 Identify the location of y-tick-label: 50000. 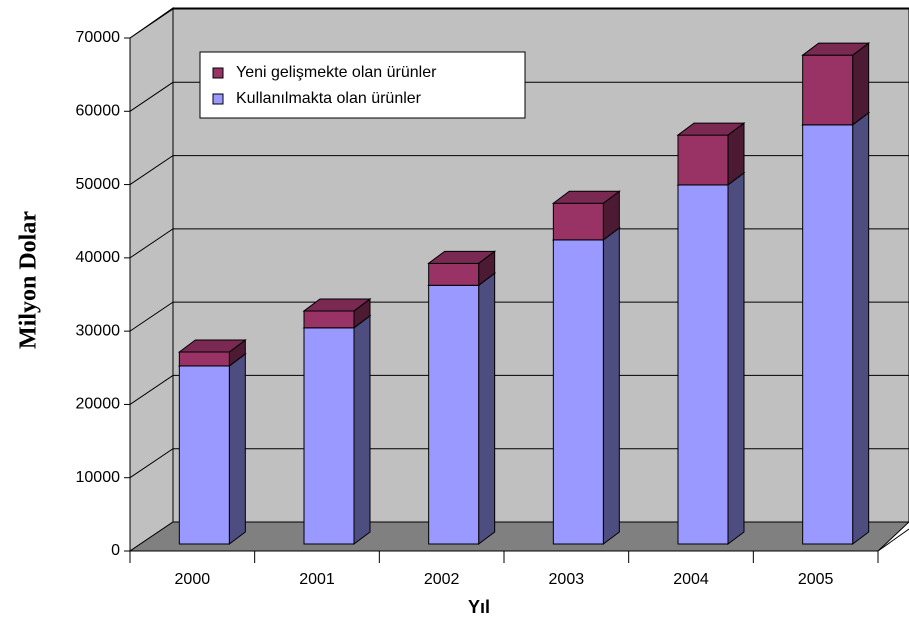
(98, 184).